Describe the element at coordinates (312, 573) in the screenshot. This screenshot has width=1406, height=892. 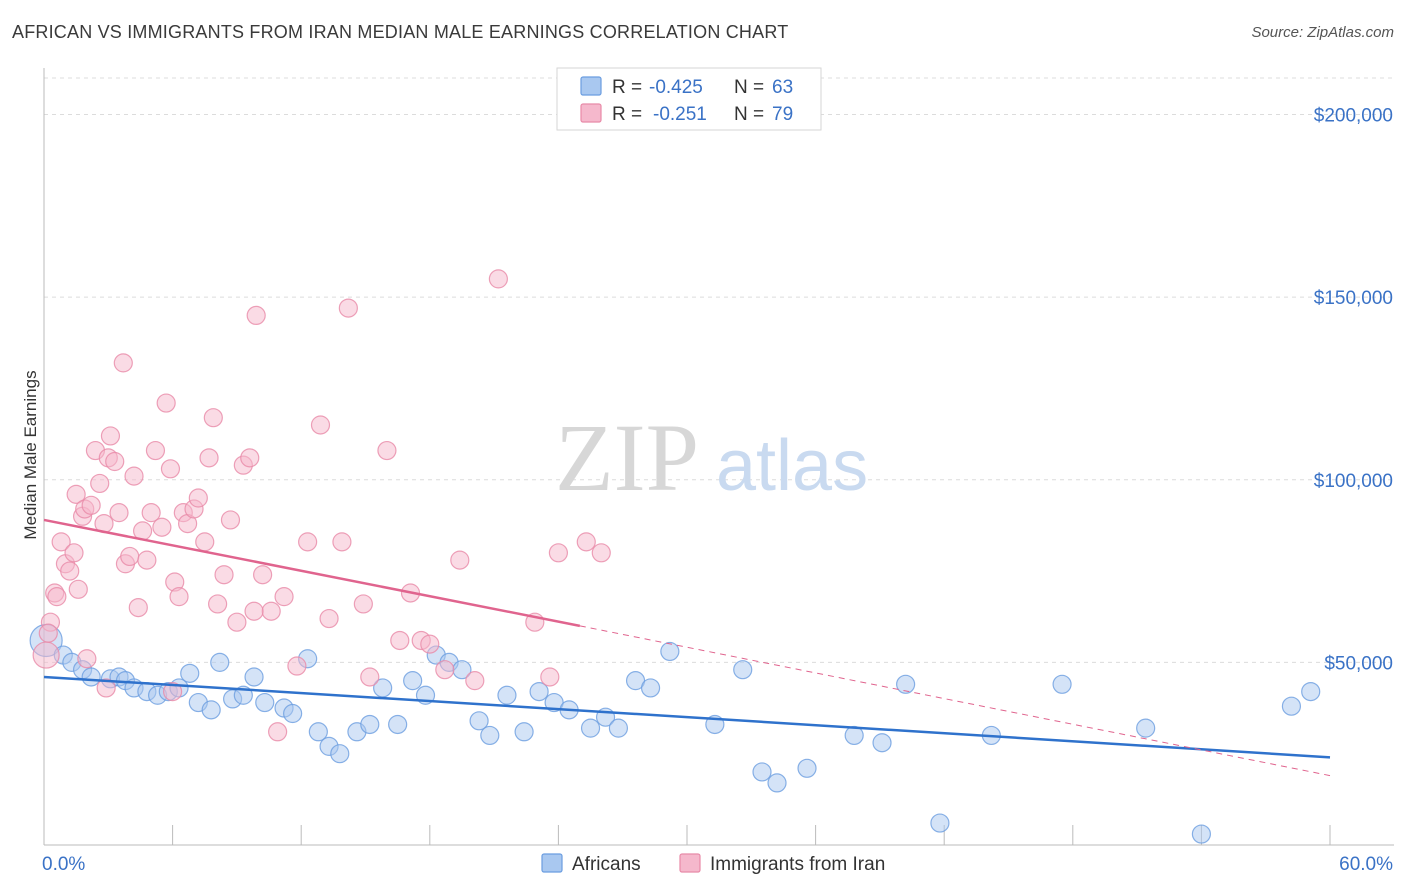
I see `iran-trend-line` at that location.